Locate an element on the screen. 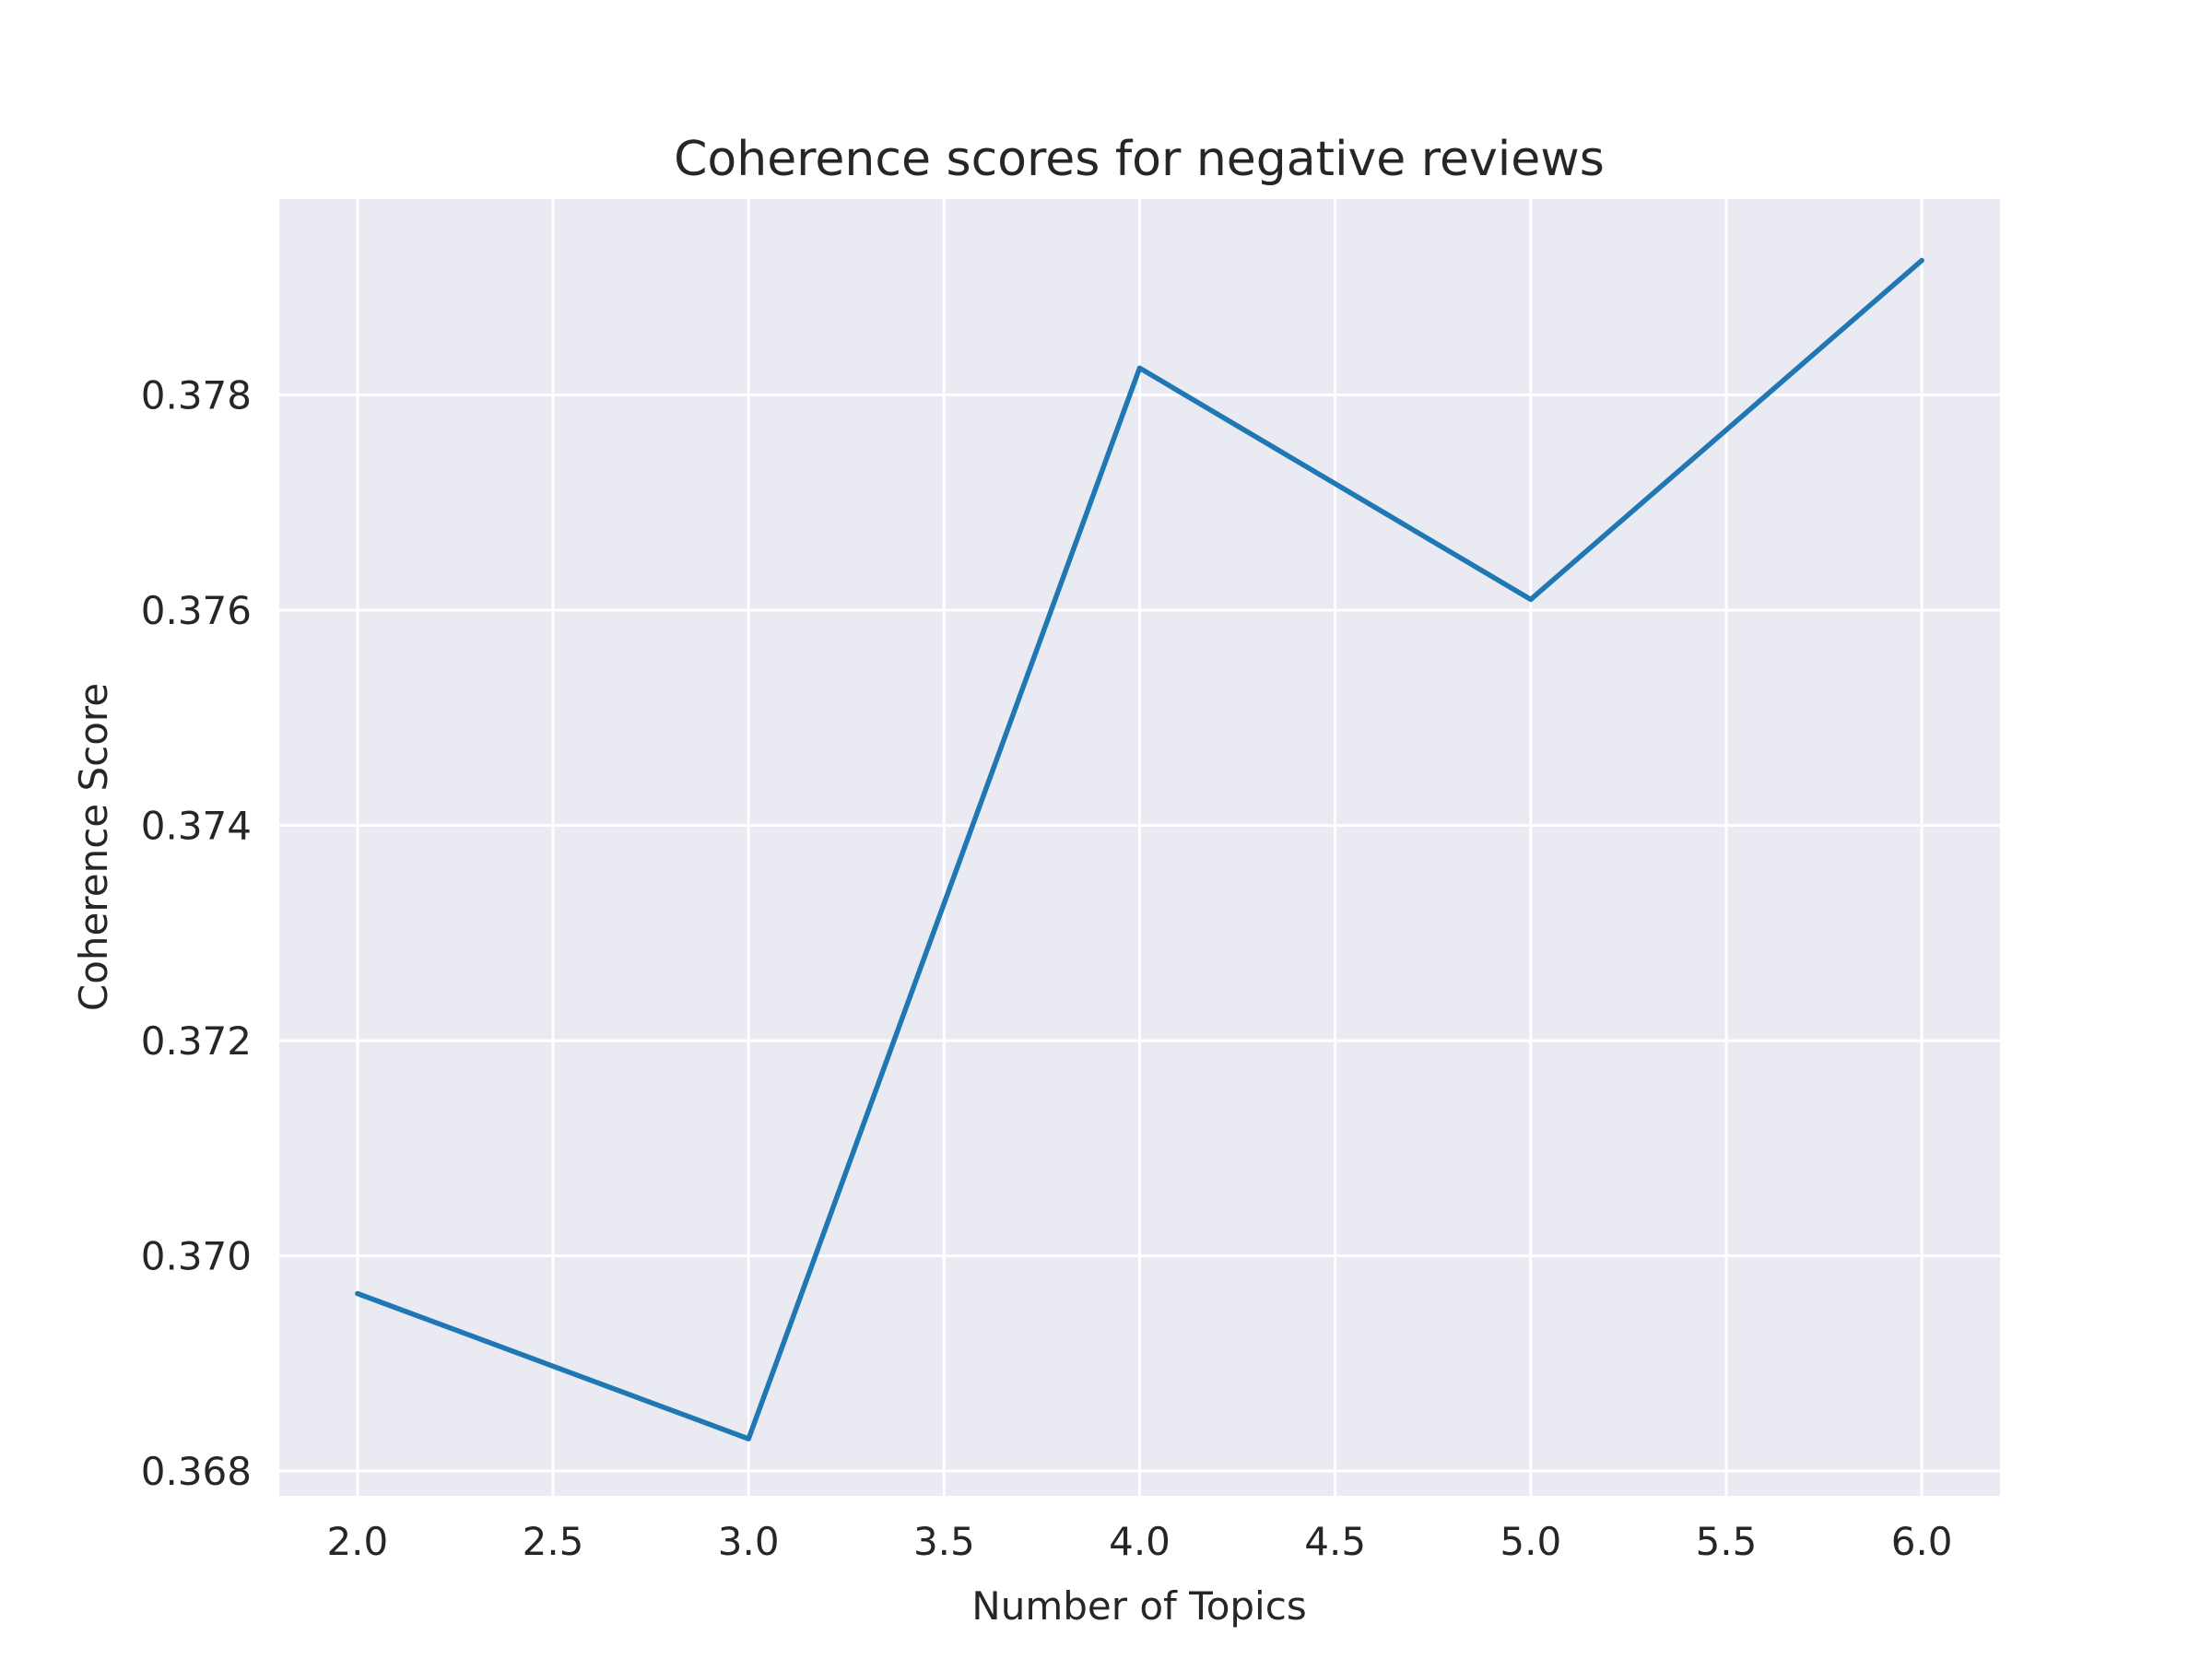  y-tick-label: 0.374 is located at coordinates (196, 826).